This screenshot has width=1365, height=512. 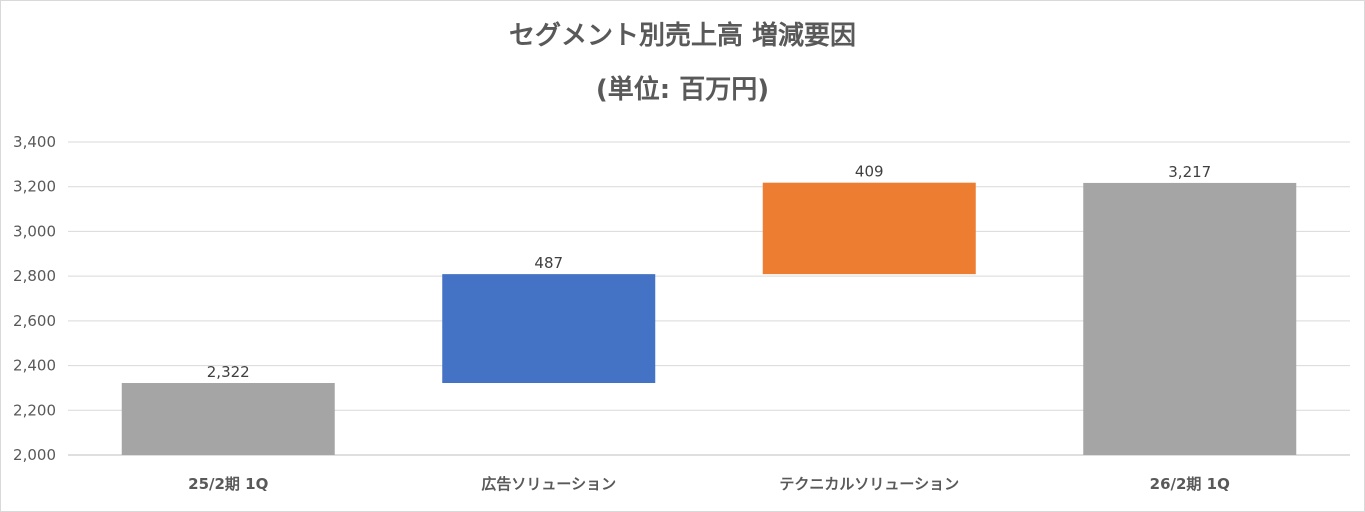 What do you see at coordinates (34, 187) in the screenshot?
I see `y-tick-label: 3,200` at bounding box center [34, 187].